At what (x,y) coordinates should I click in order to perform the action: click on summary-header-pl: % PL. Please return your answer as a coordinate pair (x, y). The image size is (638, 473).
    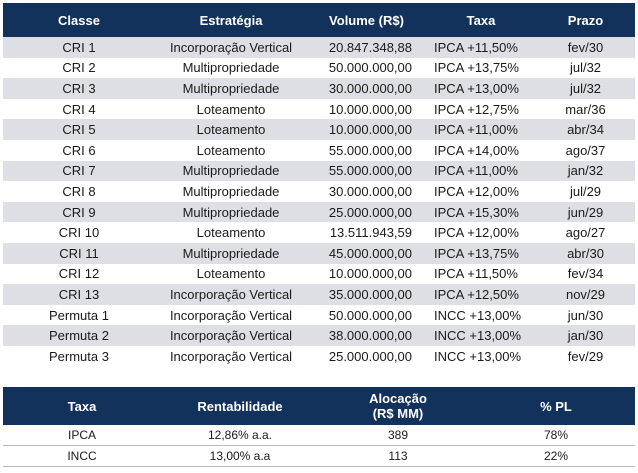
    Looking at the image, I should click on (556, 406).